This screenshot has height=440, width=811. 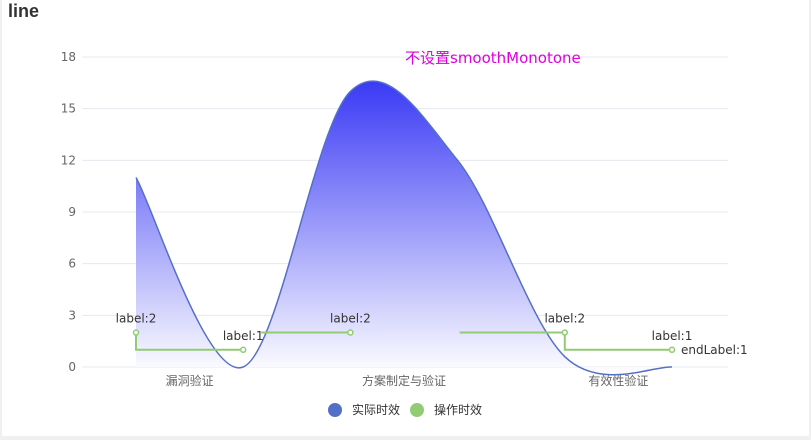 I want to click on y-axis: 0 3 6 9 12 15 18, so click(x=68, y=212).